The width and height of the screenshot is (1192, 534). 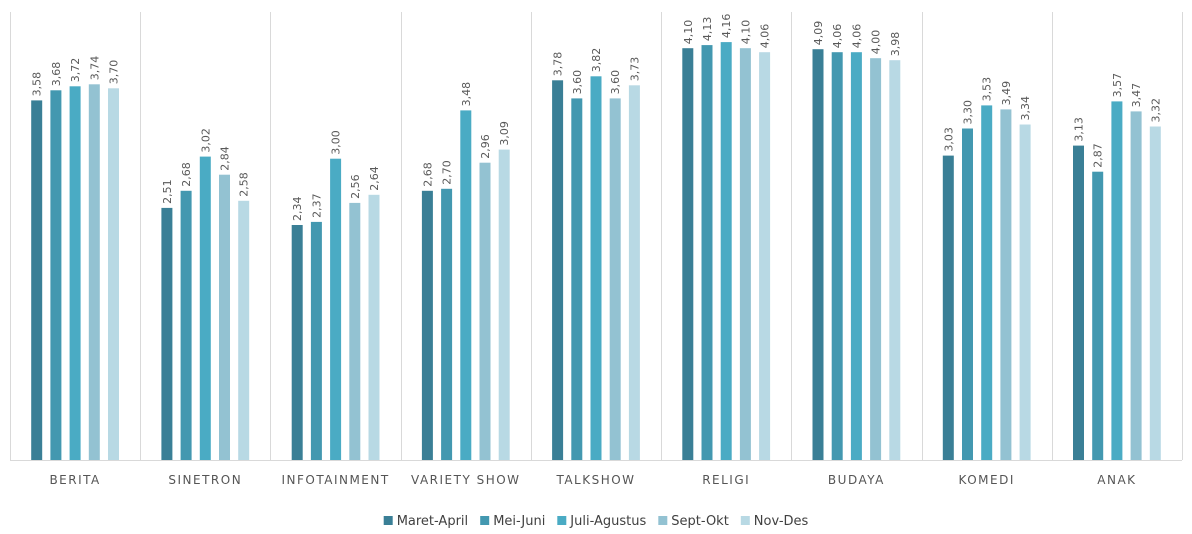 What do you see at coordinates (316, 205) in the screenshot?
I see `data-label: 2,37` at bounding box center [316, 205].